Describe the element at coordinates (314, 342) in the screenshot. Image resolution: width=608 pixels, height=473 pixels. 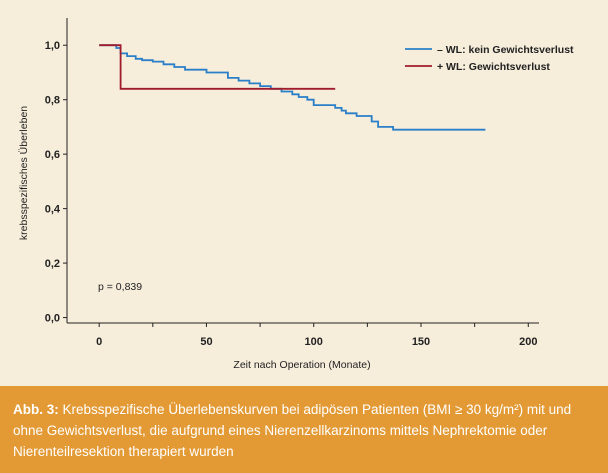
I see `x-tick-label: 100` at that location.